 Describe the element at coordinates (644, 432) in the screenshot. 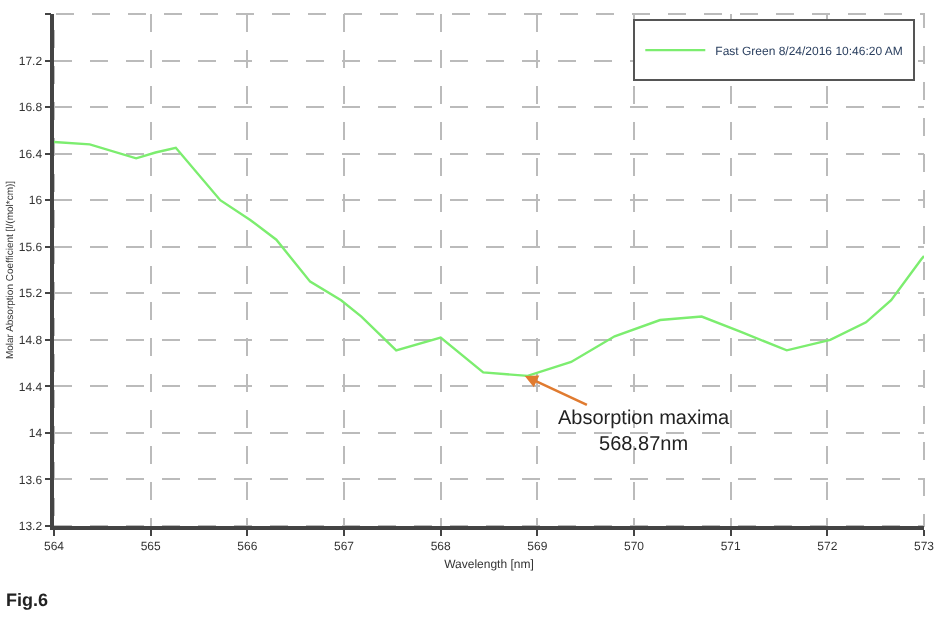

I see `annotation: Absorption maxima 568.87nm` at that location.